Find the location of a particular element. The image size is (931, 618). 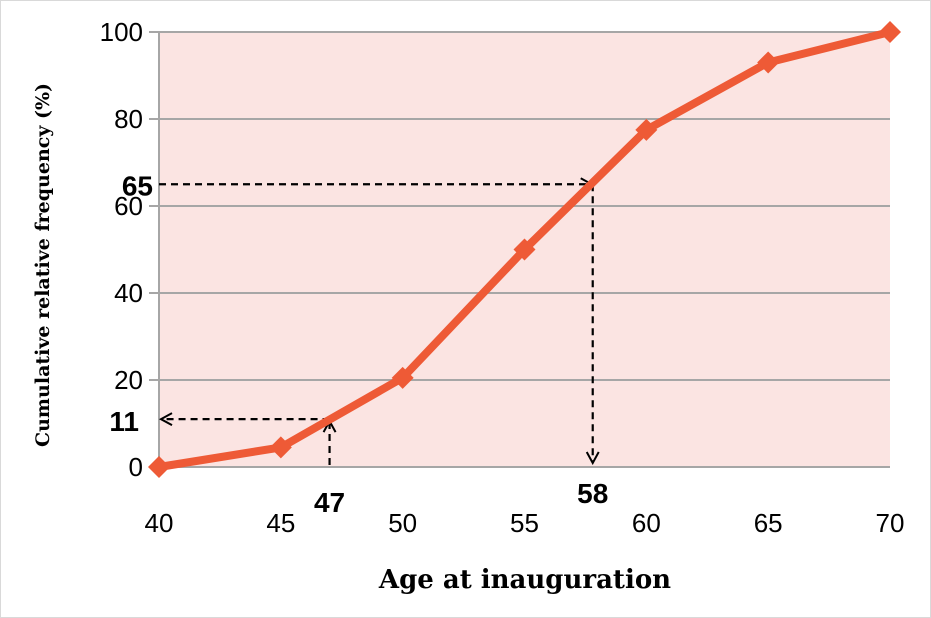

x-tick-label: 50 is located at coordinates (402, 523).